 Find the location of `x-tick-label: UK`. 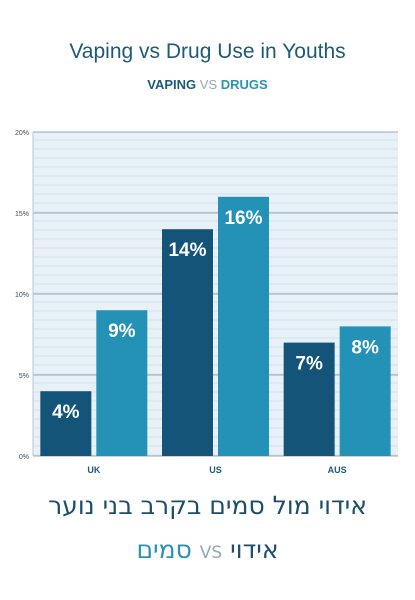

x-tick-label: UK is located at coordinates (93, 470).